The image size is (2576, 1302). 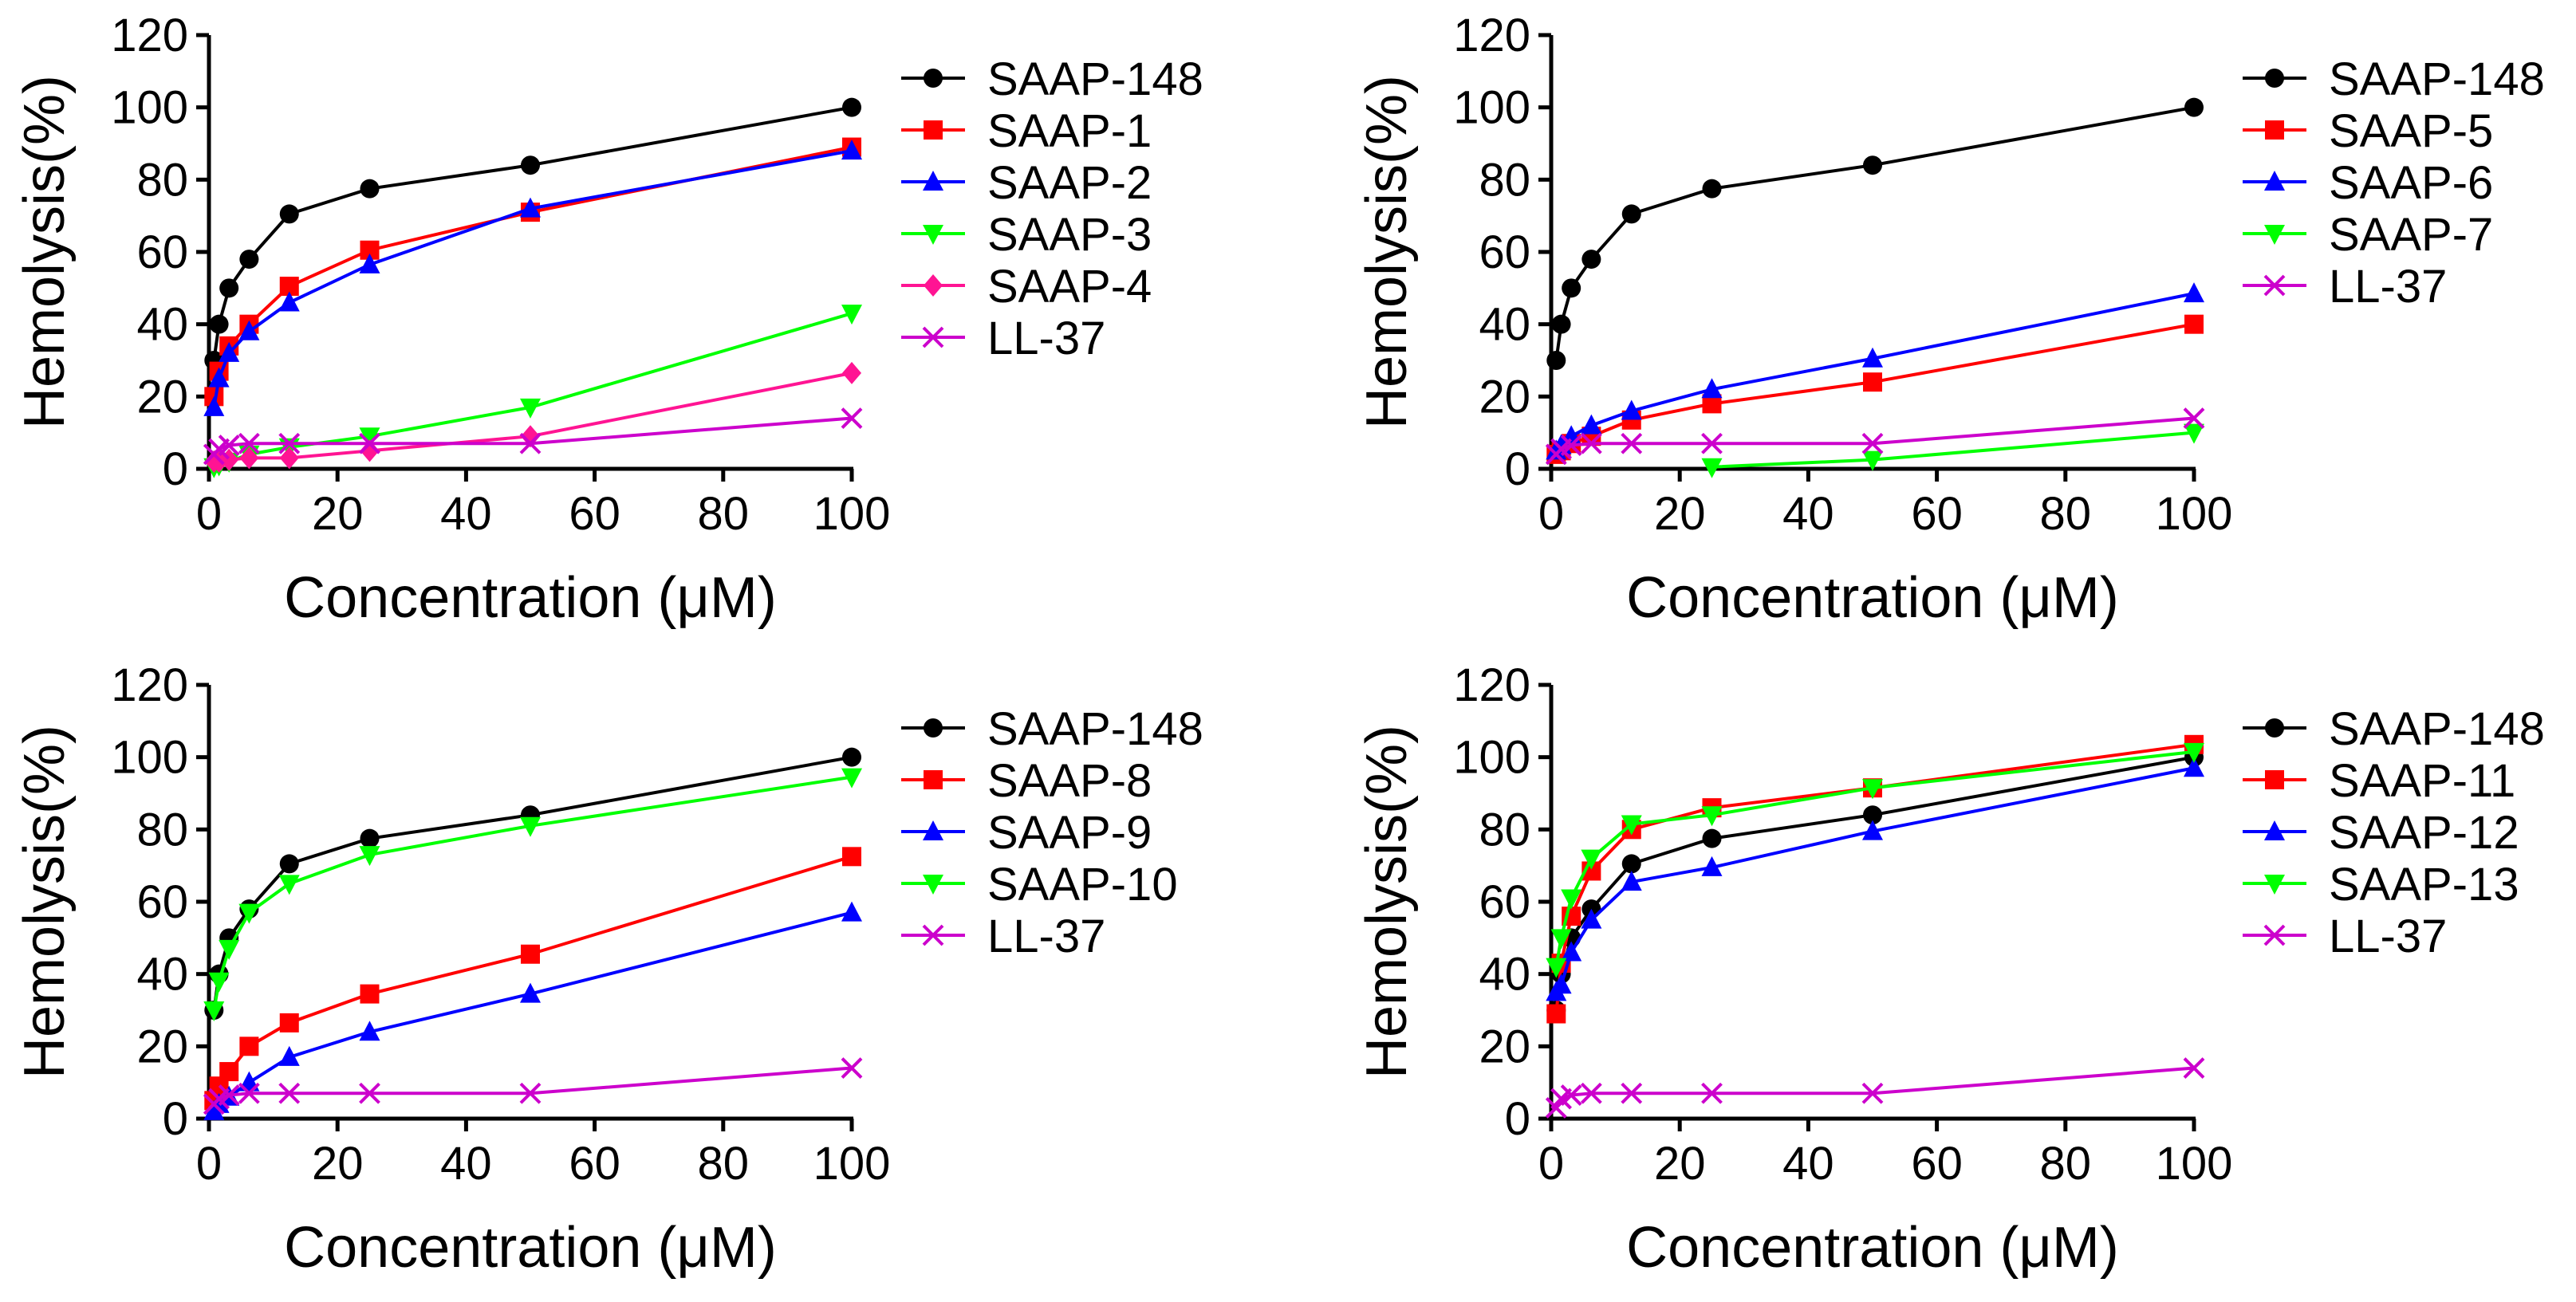 I want to click on legend-entry: SAAP-13, so click(x=2381, y=885).